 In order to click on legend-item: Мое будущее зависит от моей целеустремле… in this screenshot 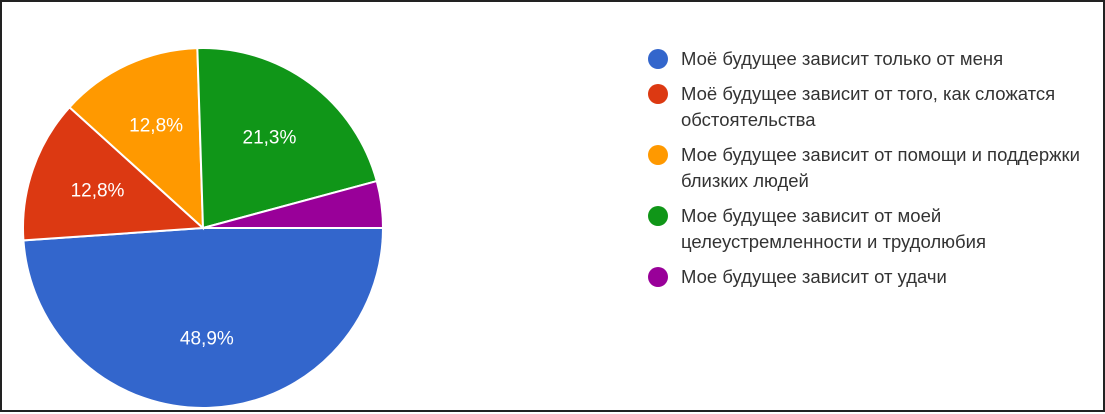, I will do `click(873, 229)`.